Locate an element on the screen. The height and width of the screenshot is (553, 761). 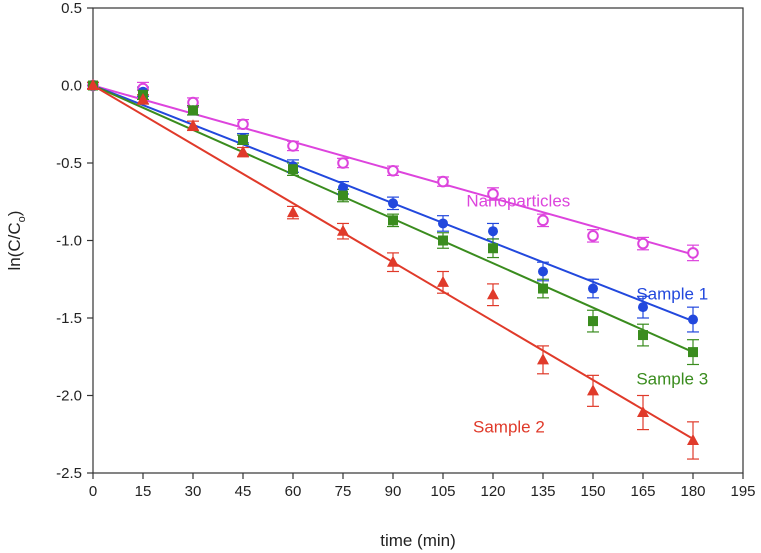
x-tick-label: 135 is located at coordinates (542, 491).